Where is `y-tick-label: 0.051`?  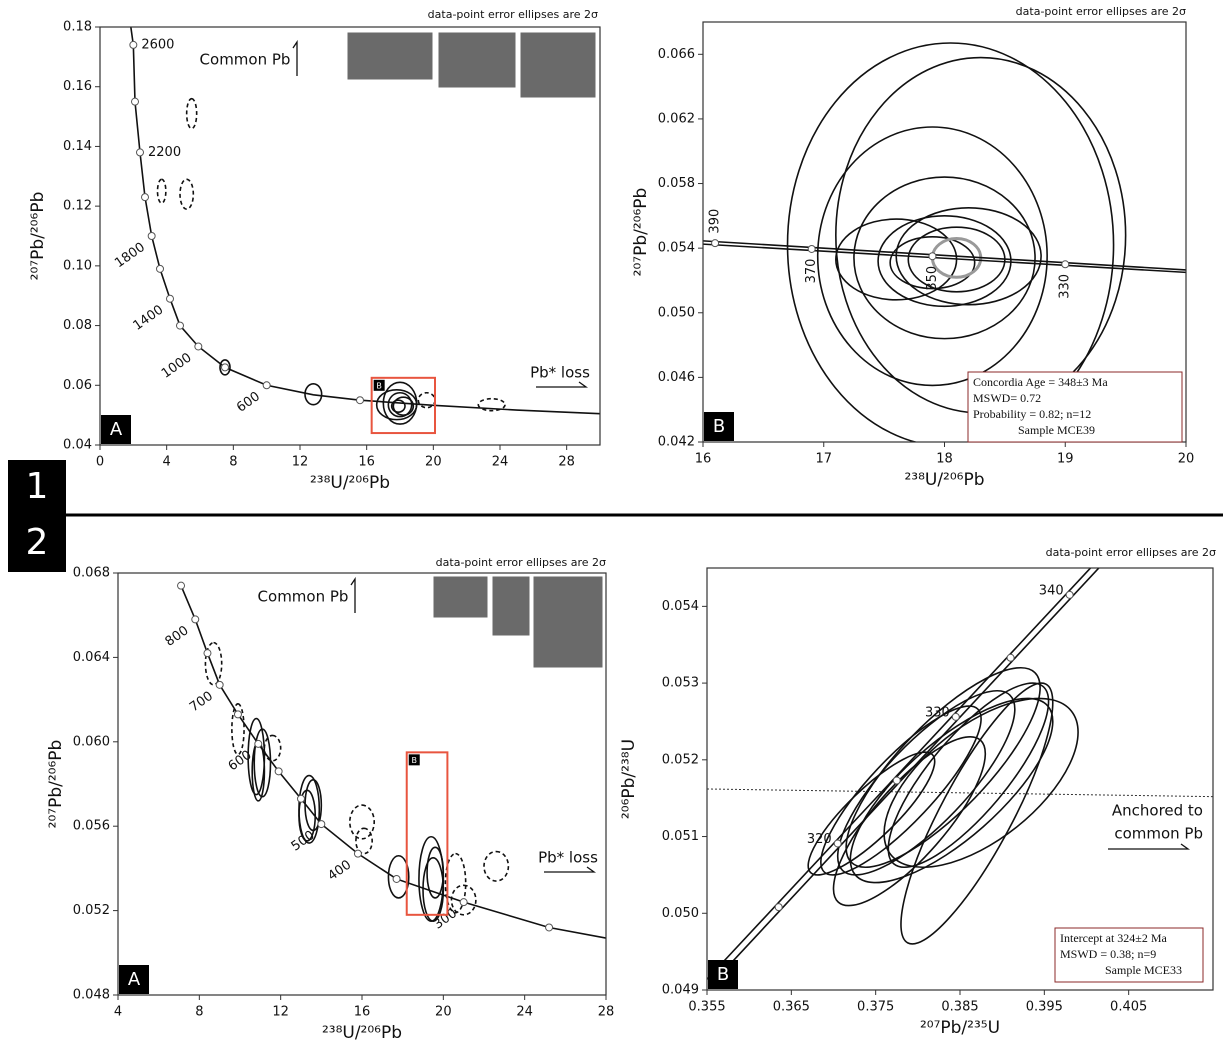
y-tick-label: 0.051 is located at coordinates (680, 836).